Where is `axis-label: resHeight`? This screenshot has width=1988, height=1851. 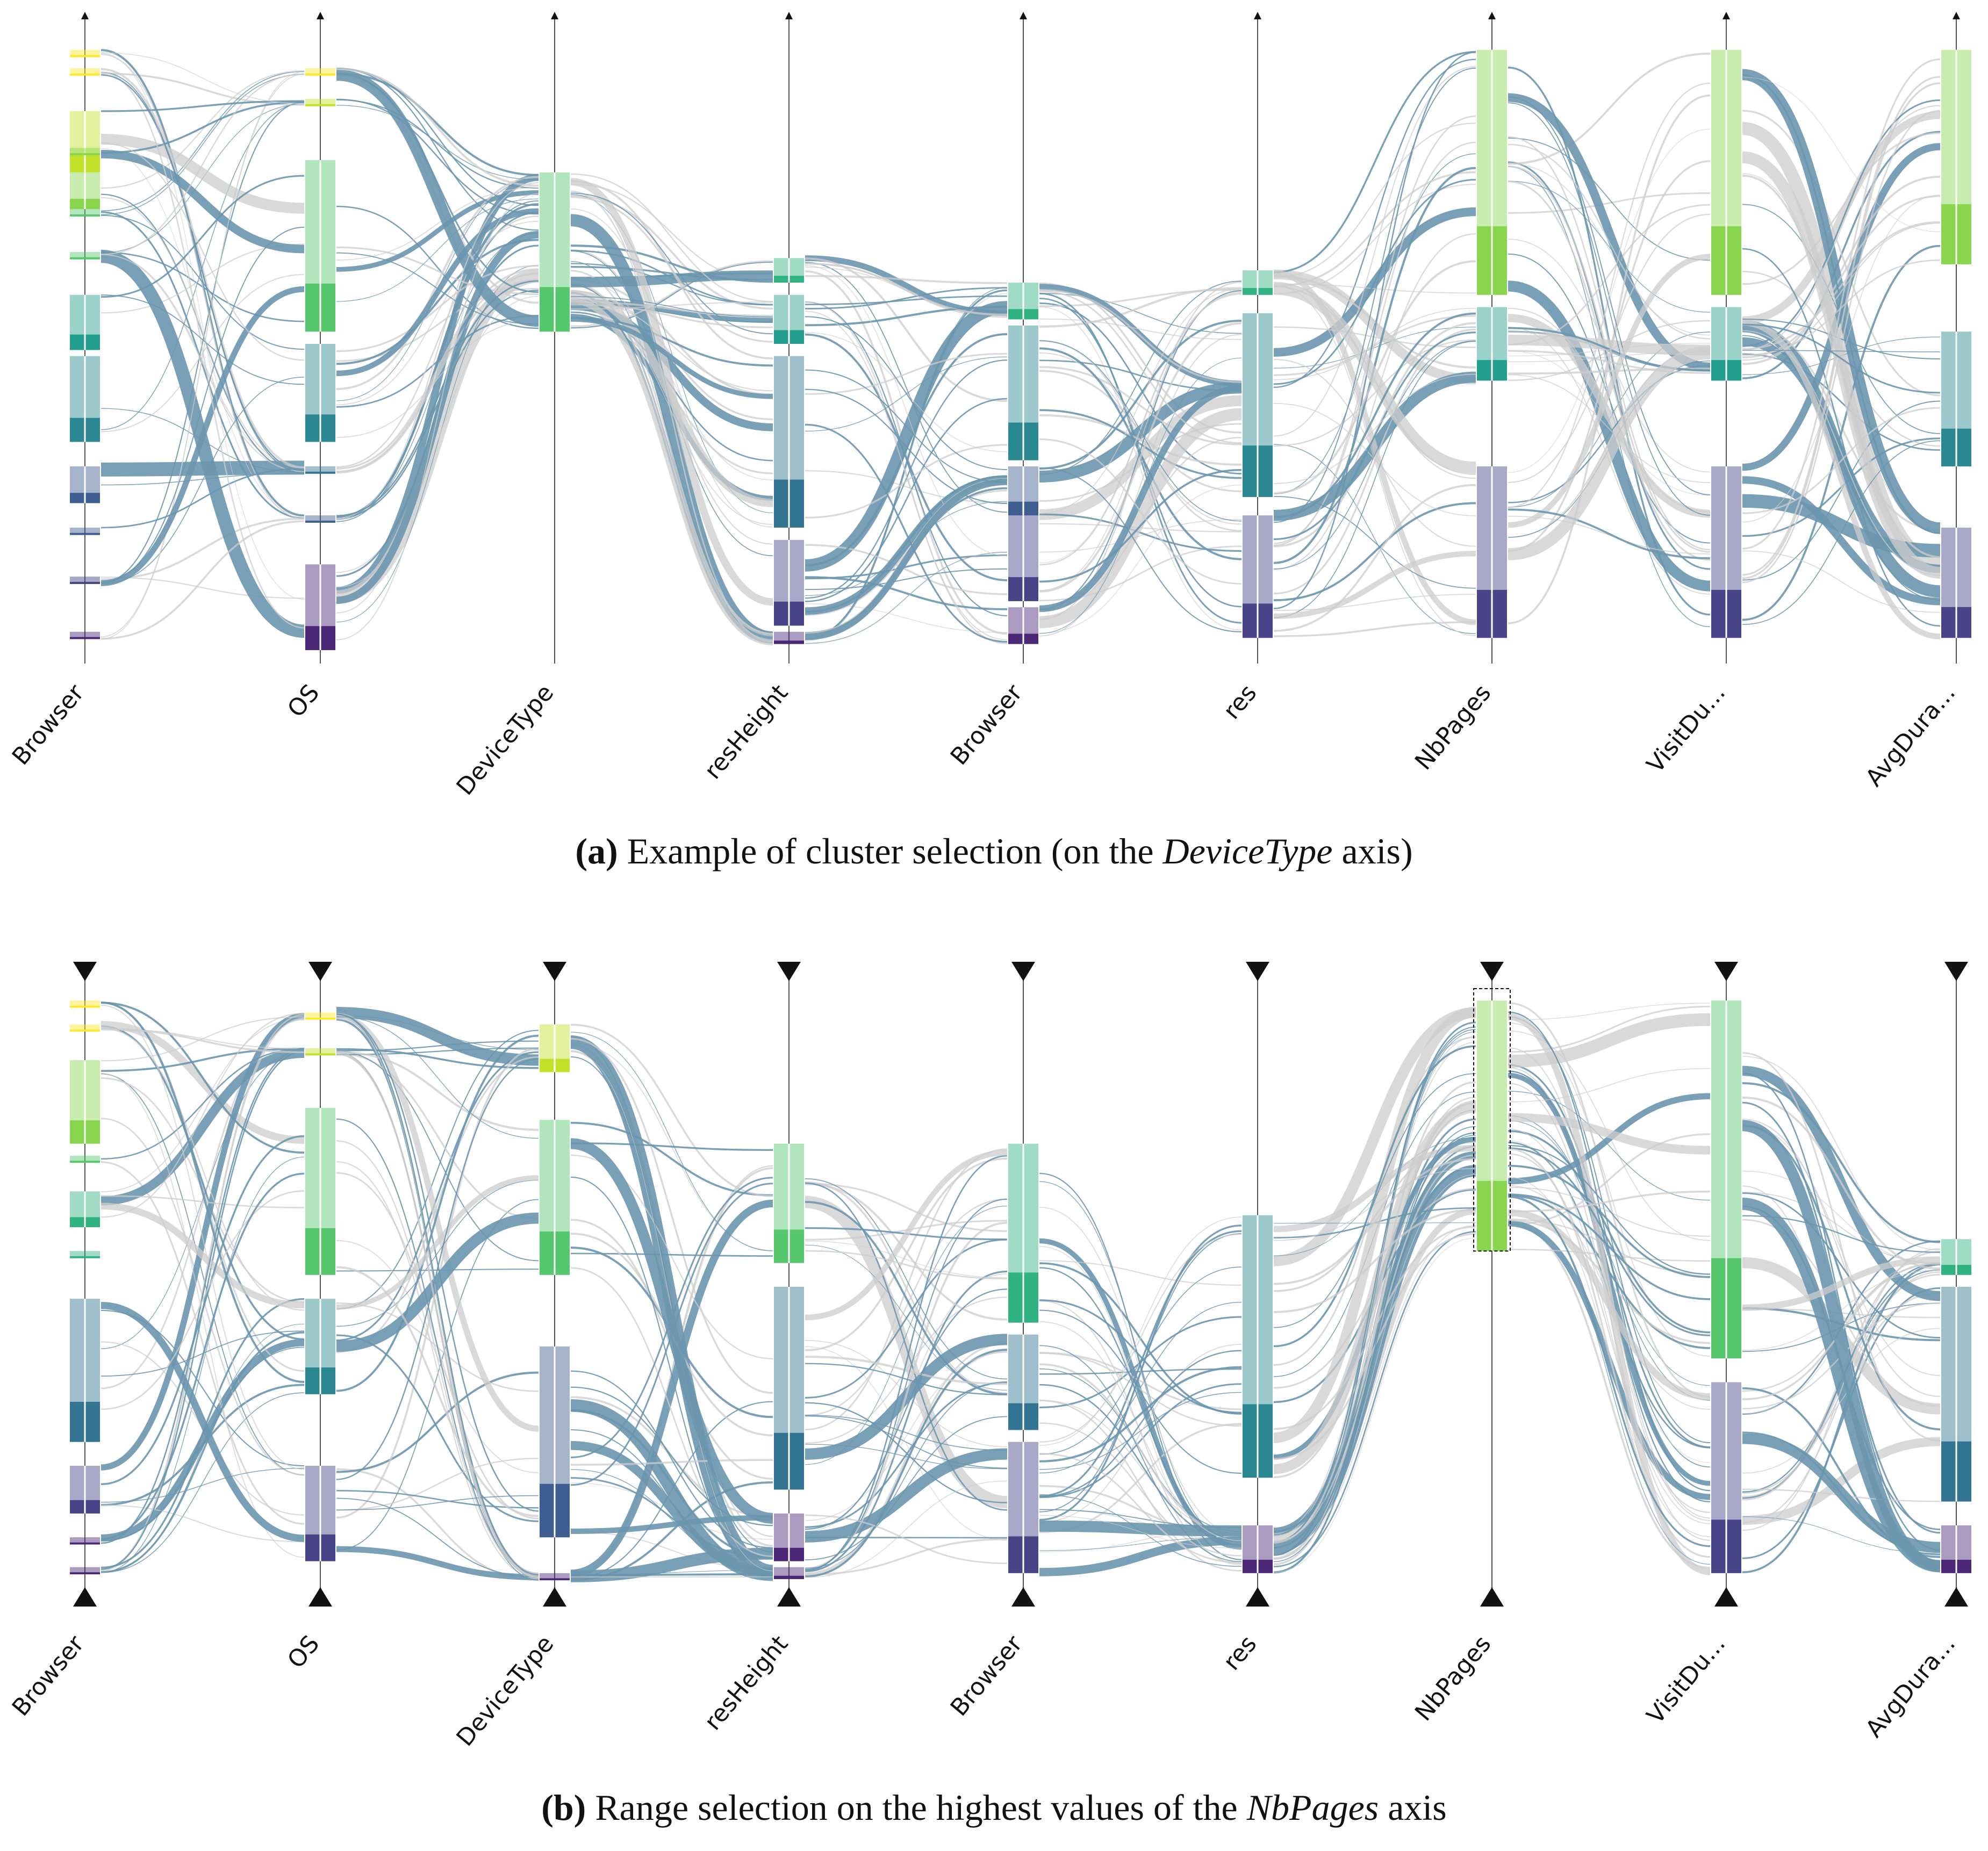
axis-label: resHeight is located at coordinates (746, 731).